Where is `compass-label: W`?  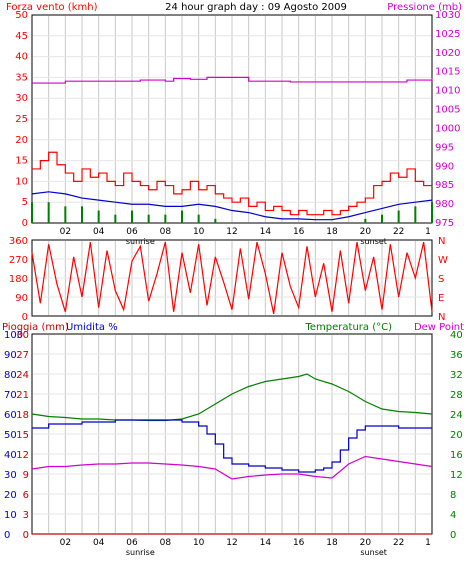
compass-label: W is located at coordinates (443, 260).